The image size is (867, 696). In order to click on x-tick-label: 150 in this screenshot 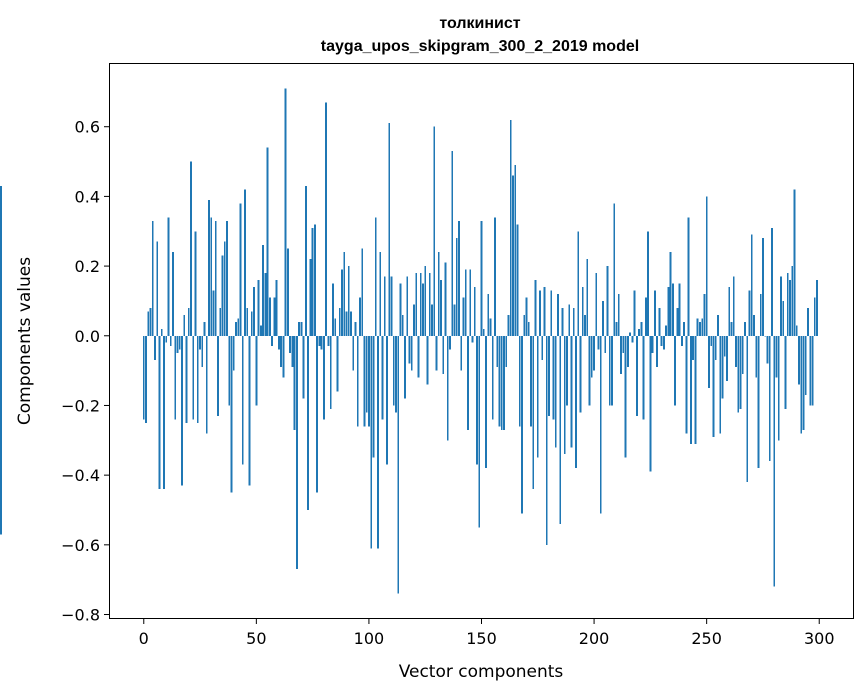, I will do `click(481, 638)`.